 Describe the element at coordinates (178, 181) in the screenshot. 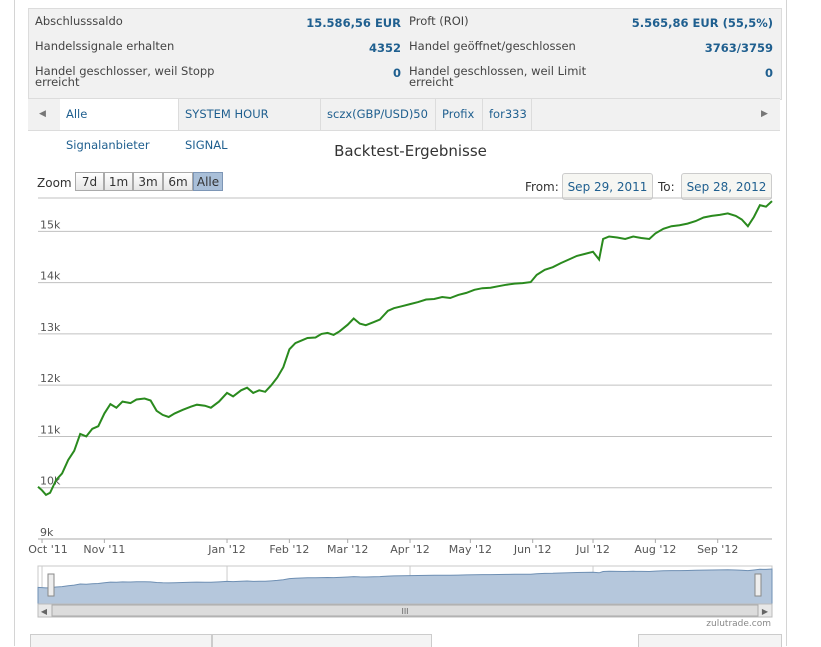

I see `zoom-6m-button: 6m` at that location.